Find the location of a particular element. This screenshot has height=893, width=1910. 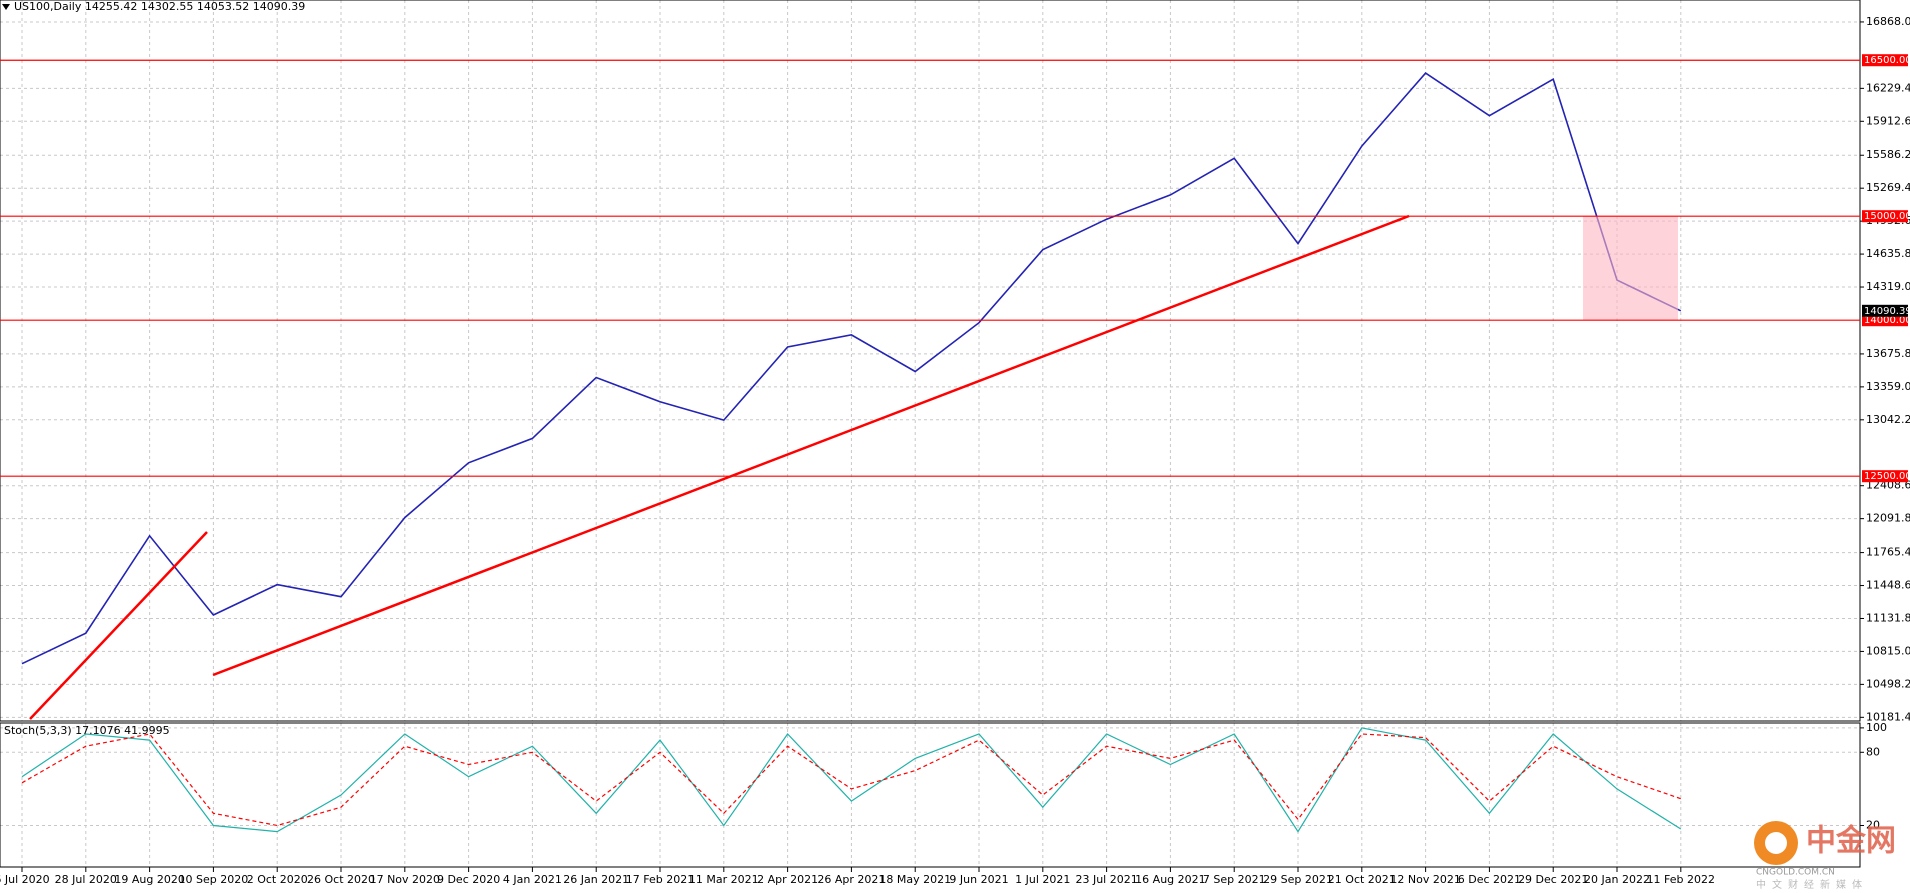

x-tick-label: 16 Aug 2021 is located at coordinates (1170, 879).